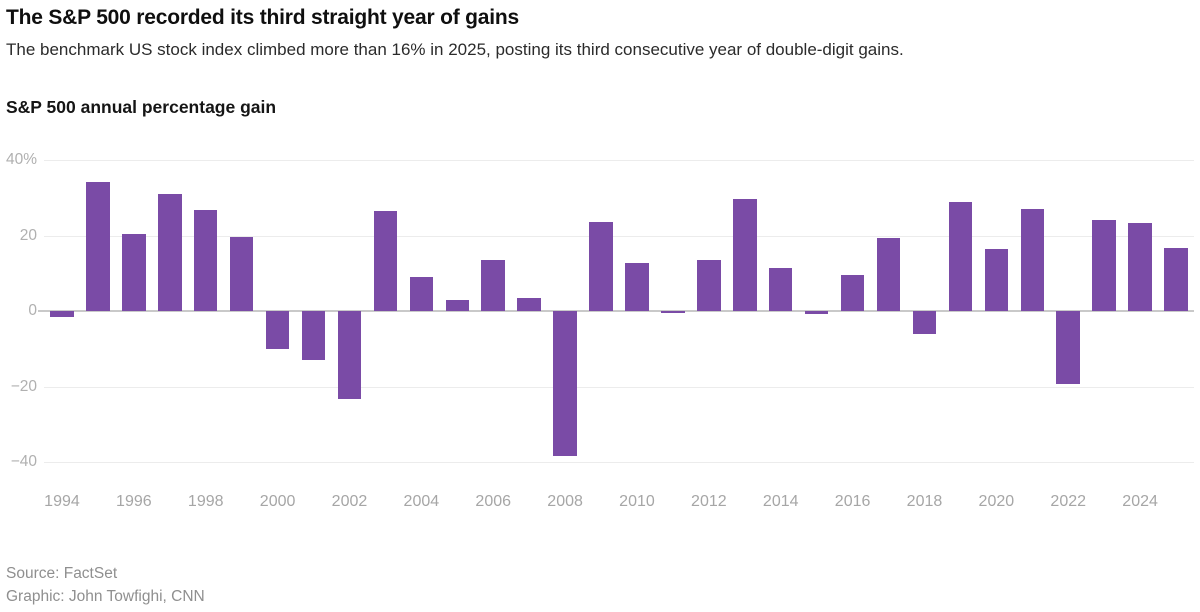  What do you see at coordinates (529, 304) in the screenshot?
I see `bar-2007` at bounding box center [529, 304].